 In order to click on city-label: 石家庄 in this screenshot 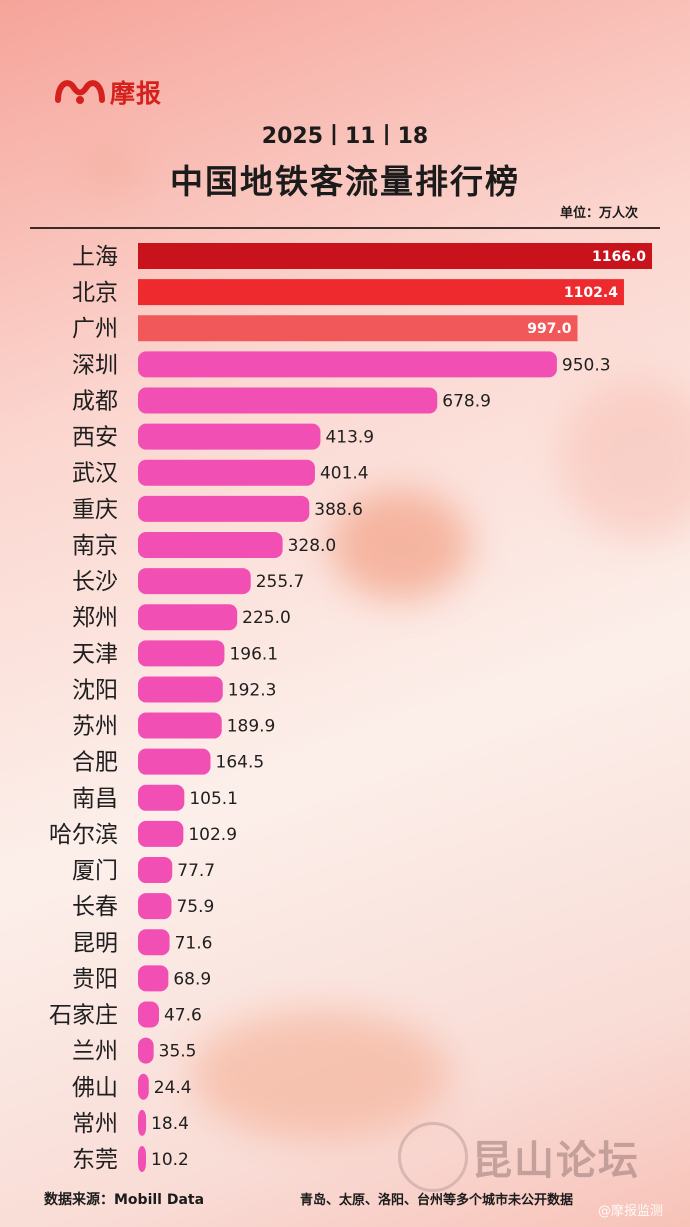, I will do `click(83, 1016)`.